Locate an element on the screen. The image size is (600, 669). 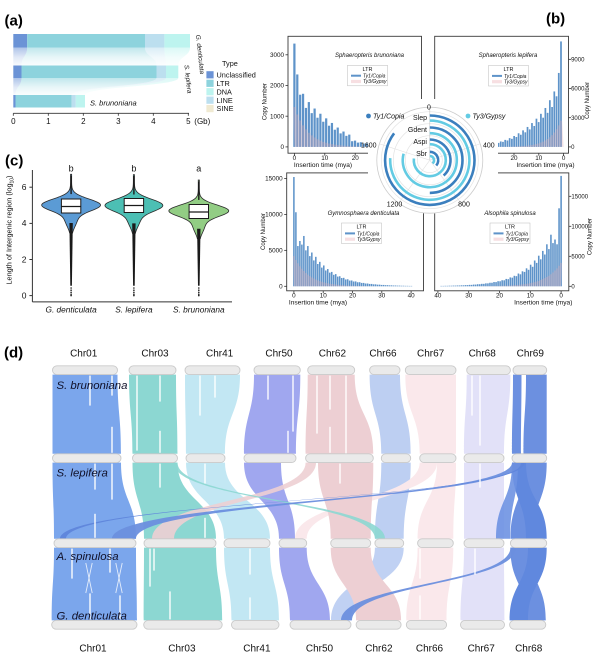
svg-text: Sphaeropteris brunoniana is located at coordinates (370, 56).